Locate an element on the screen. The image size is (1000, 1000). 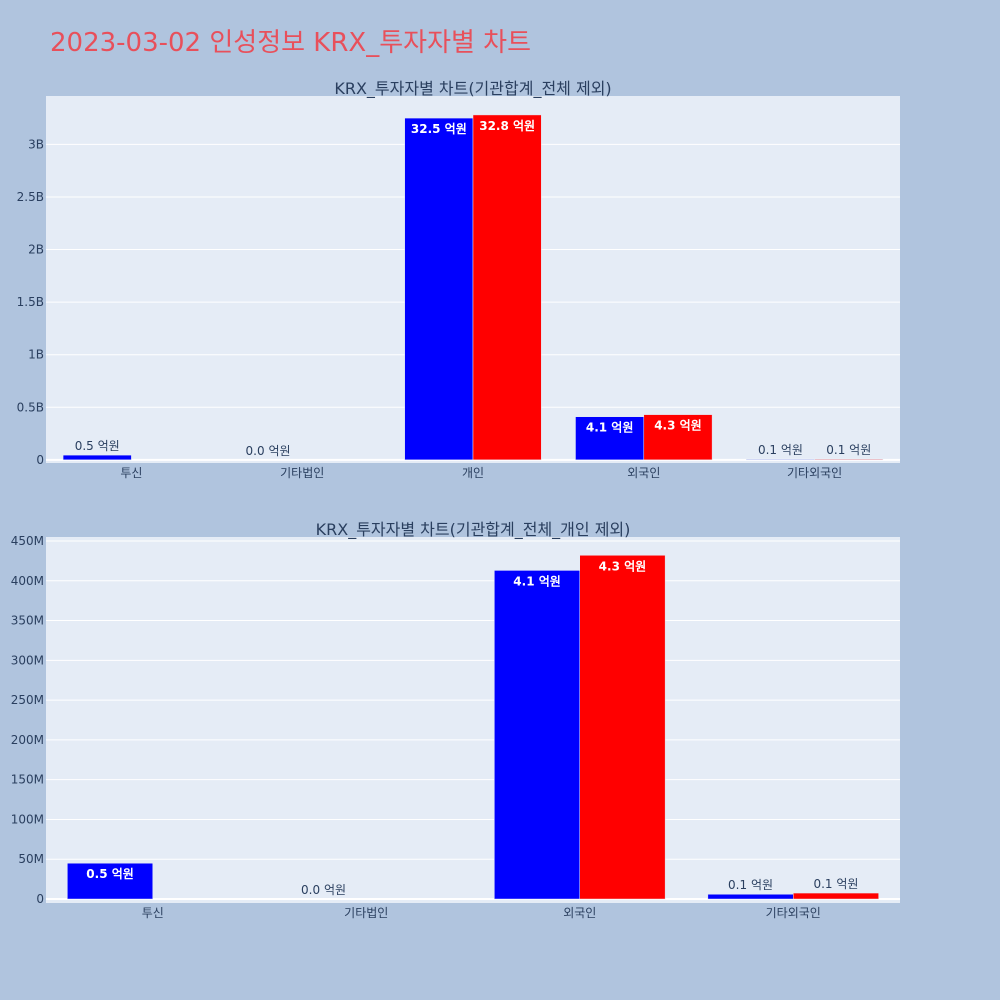
bar-value-label: 32.8 억원 is located at coordinates (507, 126).